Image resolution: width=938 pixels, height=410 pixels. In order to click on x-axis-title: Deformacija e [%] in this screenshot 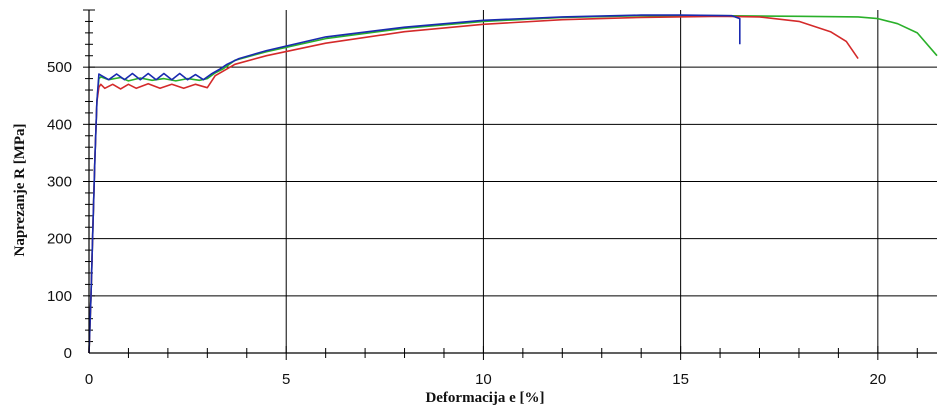, I will do `click(484, 398)`.